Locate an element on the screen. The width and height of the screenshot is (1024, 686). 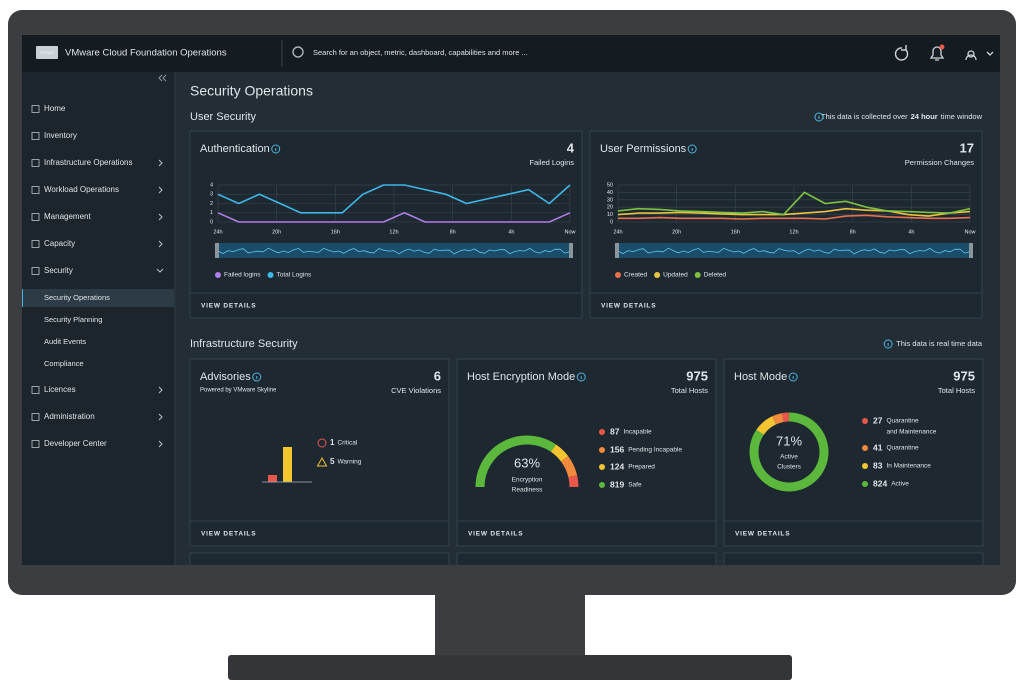
x-tick-label: 12h is located at coordinates (393, 232).